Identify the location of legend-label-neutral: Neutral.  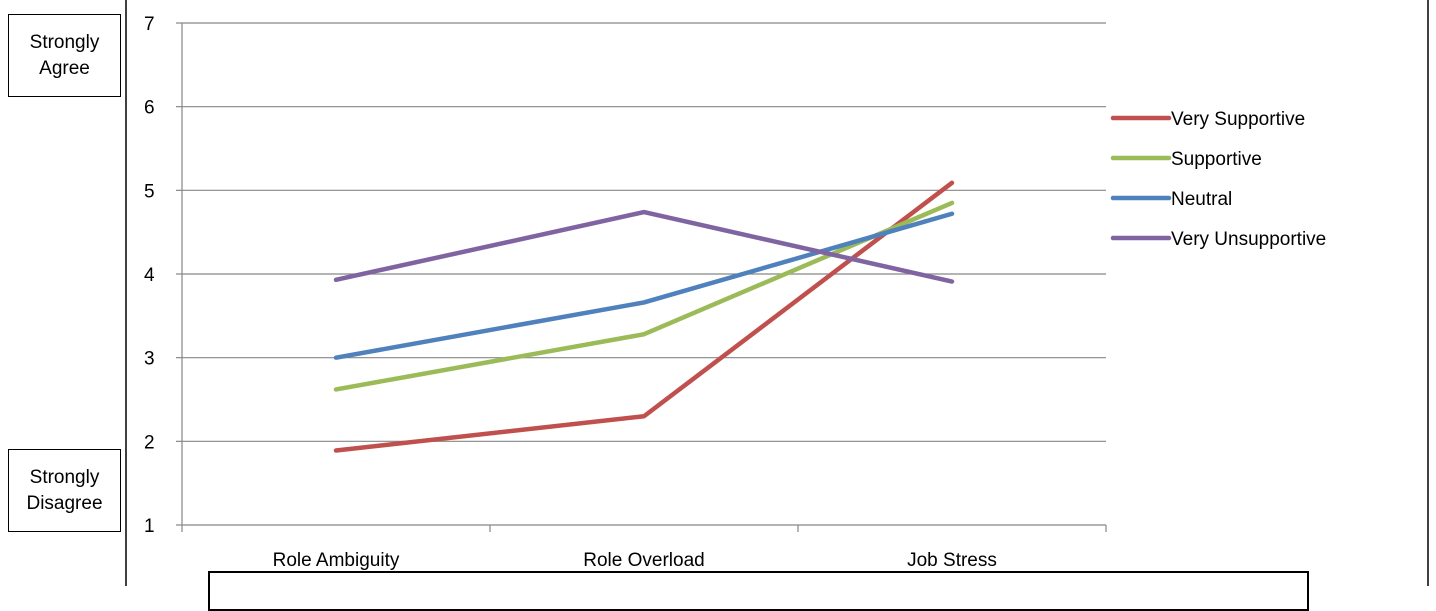
(1201, 199).